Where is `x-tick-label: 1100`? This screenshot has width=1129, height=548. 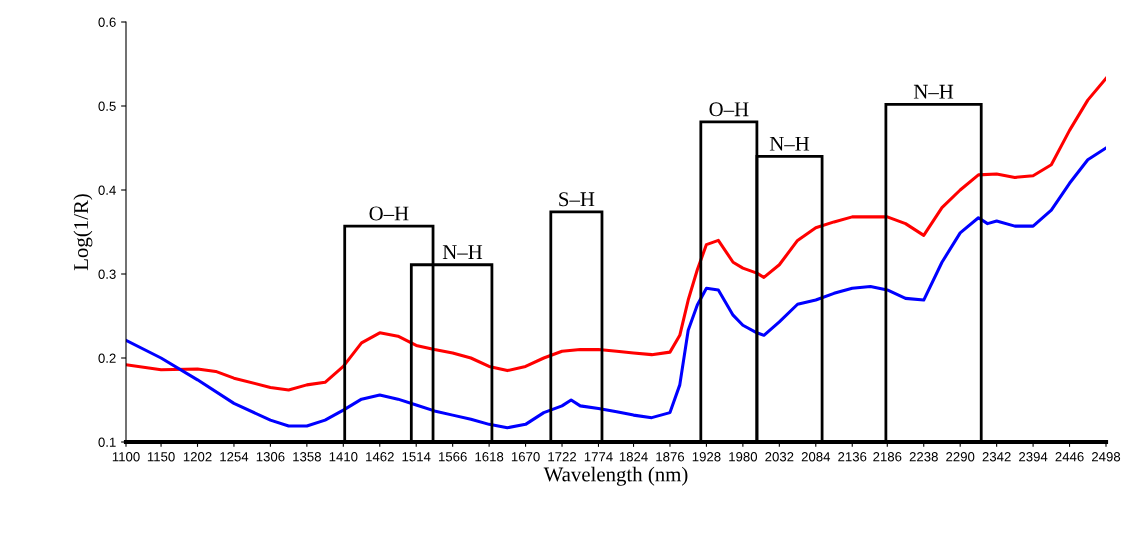 x-tick-label: 1100 is located at coordinates (126, 457).